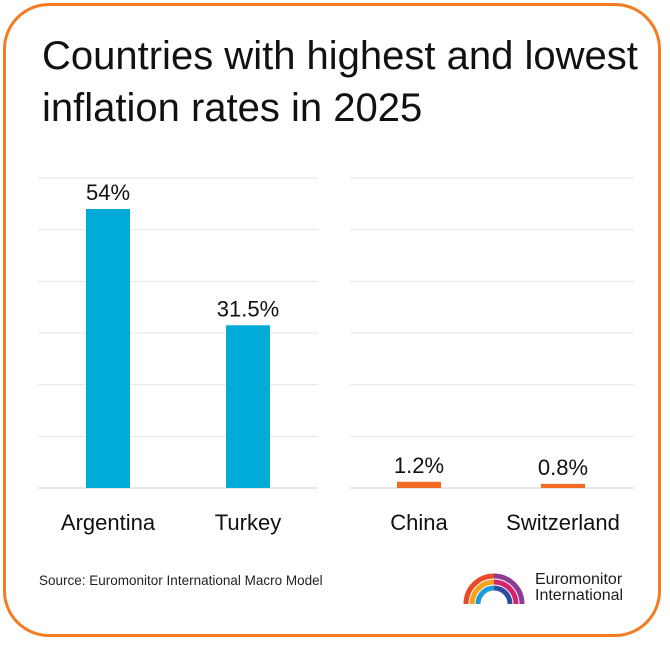  I want to click on value-label: 31.5%, so click(248, 308).